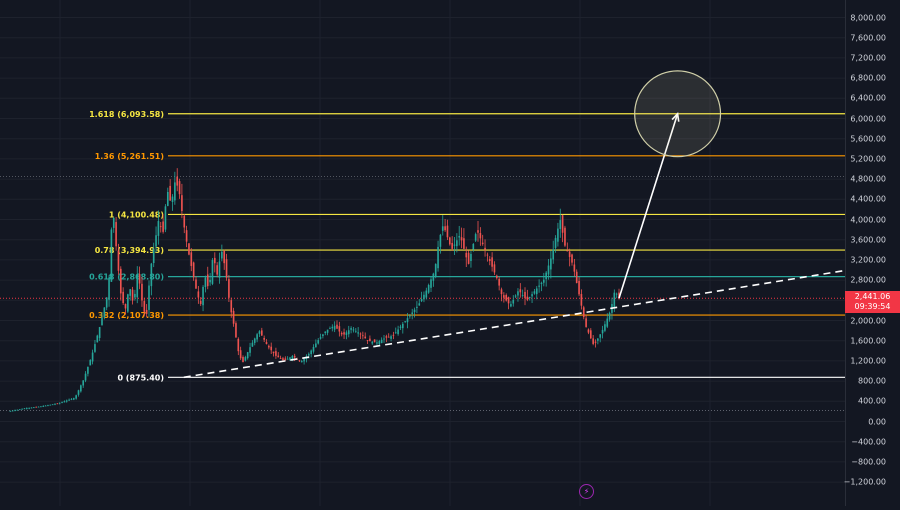 The image size is (900, 510). What do you see at coordinates (675, 117) in the screenshot?
I see `projection-arrow-head` at bounding box center [675, 117].